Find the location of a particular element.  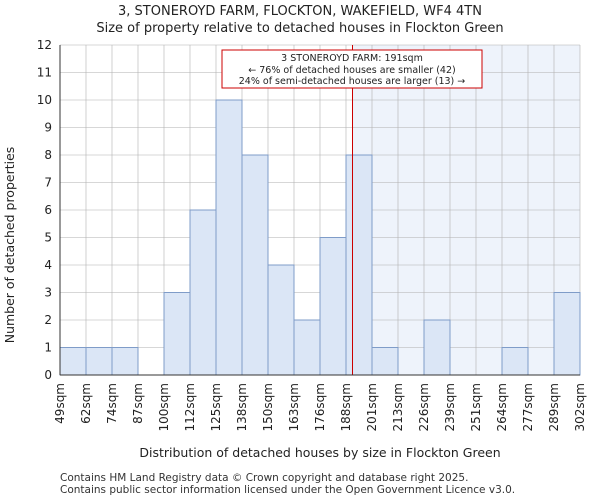

x-tick-62sqm: 62sqm is located at coordinates (86, 403).